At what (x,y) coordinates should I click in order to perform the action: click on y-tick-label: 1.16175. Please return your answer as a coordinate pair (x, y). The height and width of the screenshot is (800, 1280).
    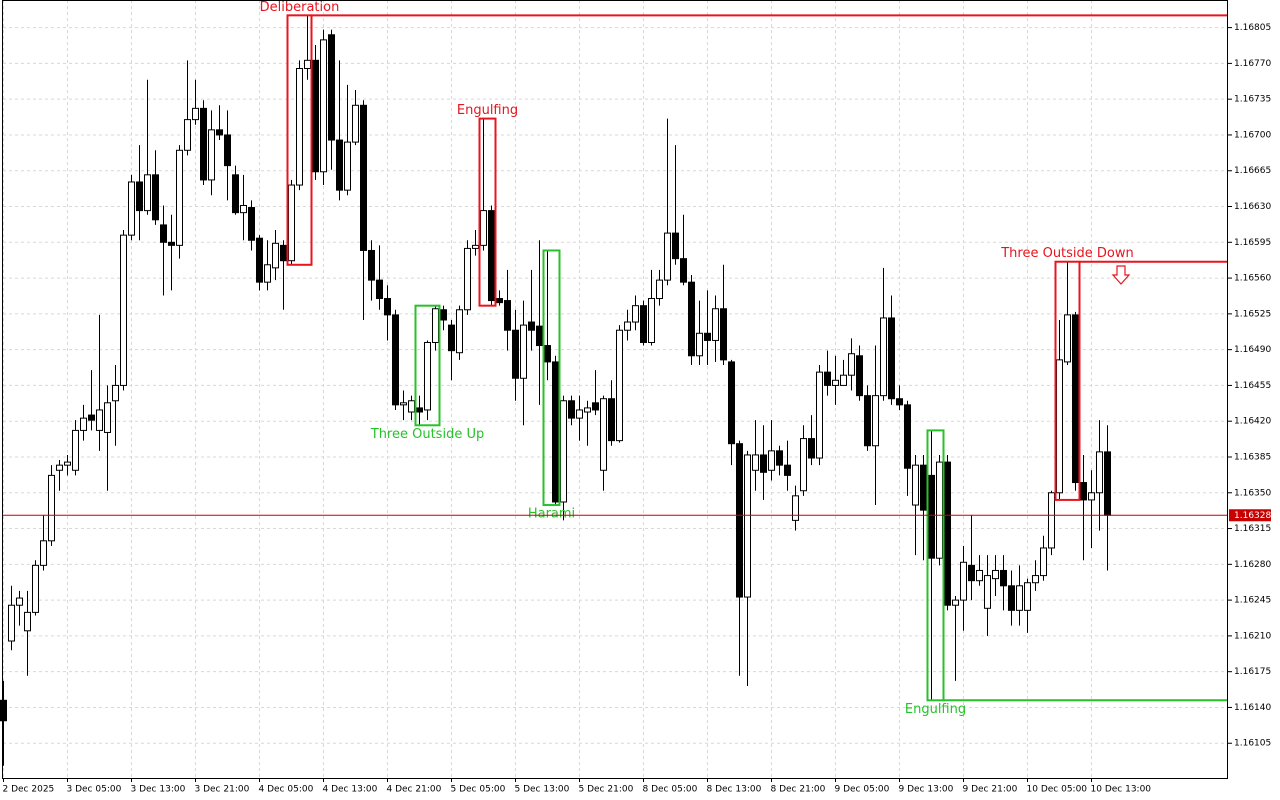
    Looking at the image, I should click on (1252, 672).